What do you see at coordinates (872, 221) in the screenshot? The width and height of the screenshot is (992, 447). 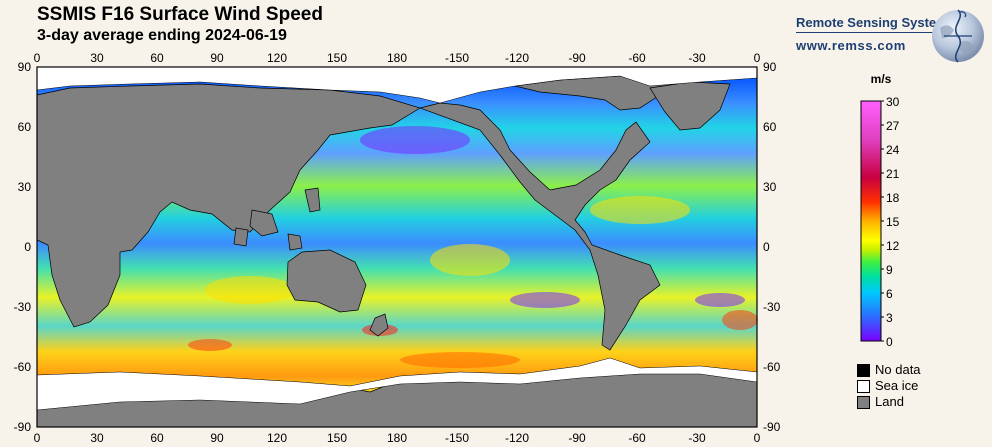 I see `colorbar` at bounding box center [872, 221].